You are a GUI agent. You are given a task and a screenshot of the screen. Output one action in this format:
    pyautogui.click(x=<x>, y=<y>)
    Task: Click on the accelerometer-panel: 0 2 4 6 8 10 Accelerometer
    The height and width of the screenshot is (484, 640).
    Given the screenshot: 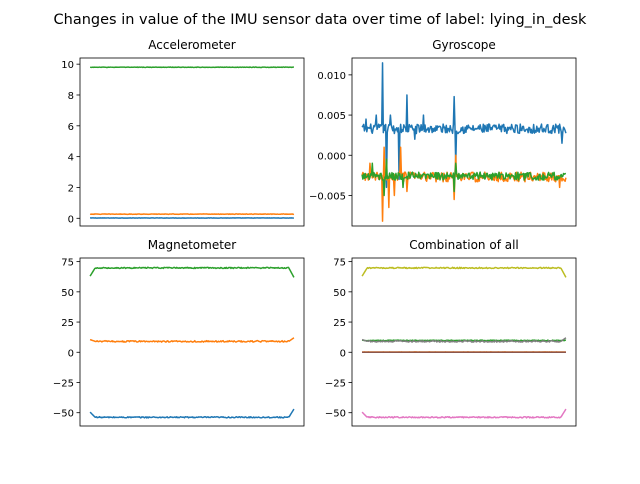 What is the action you would take?
    pyautogui.click(x=182, y=132)
    